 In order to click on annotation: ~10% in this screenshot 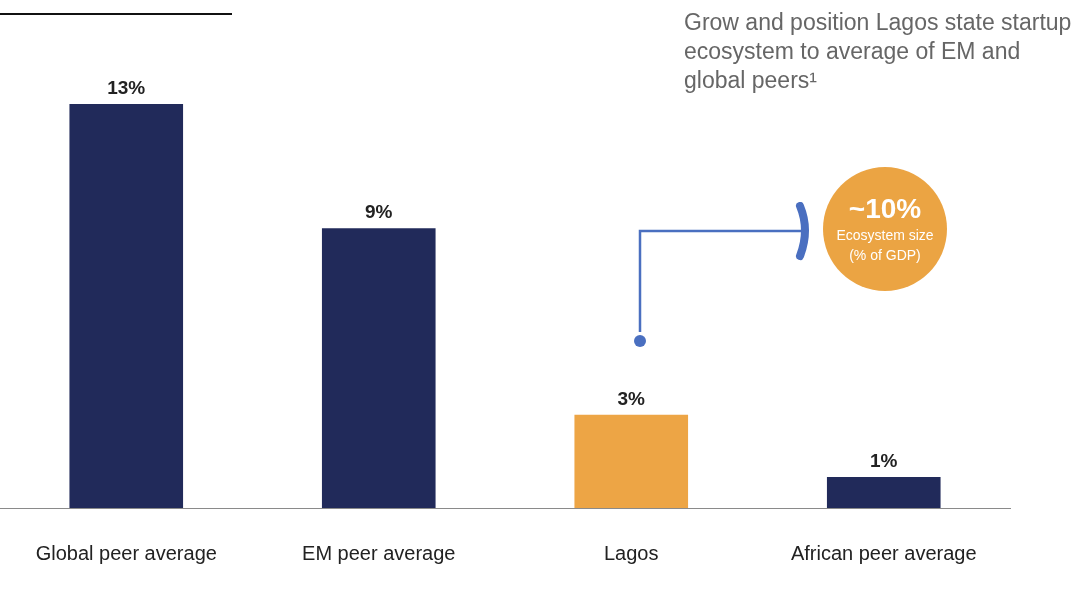, I will do `click(885, 209)`.